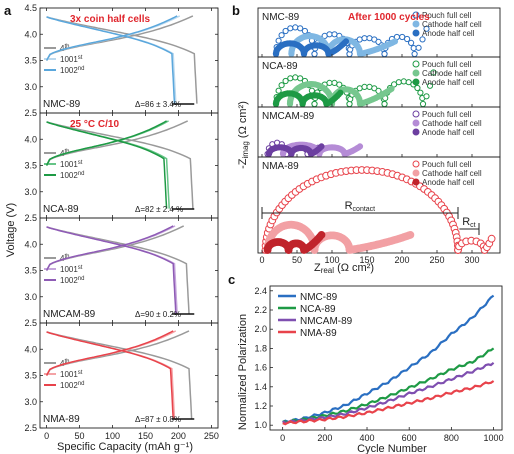 The width and height of the screenshot is (514, 454). What do you see at coordinates (211, 436) in the screenshot?
I see `x-tick-label: 250` at bounding box center [211, 436].